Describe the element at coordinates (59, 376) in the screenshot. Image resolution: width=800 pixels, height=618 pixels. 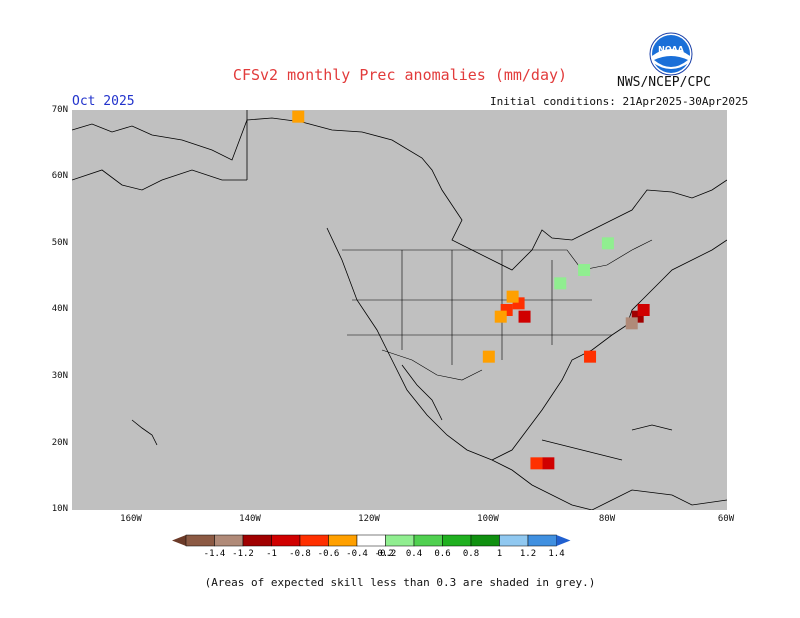
I see `lat-label: 30N` at that location.